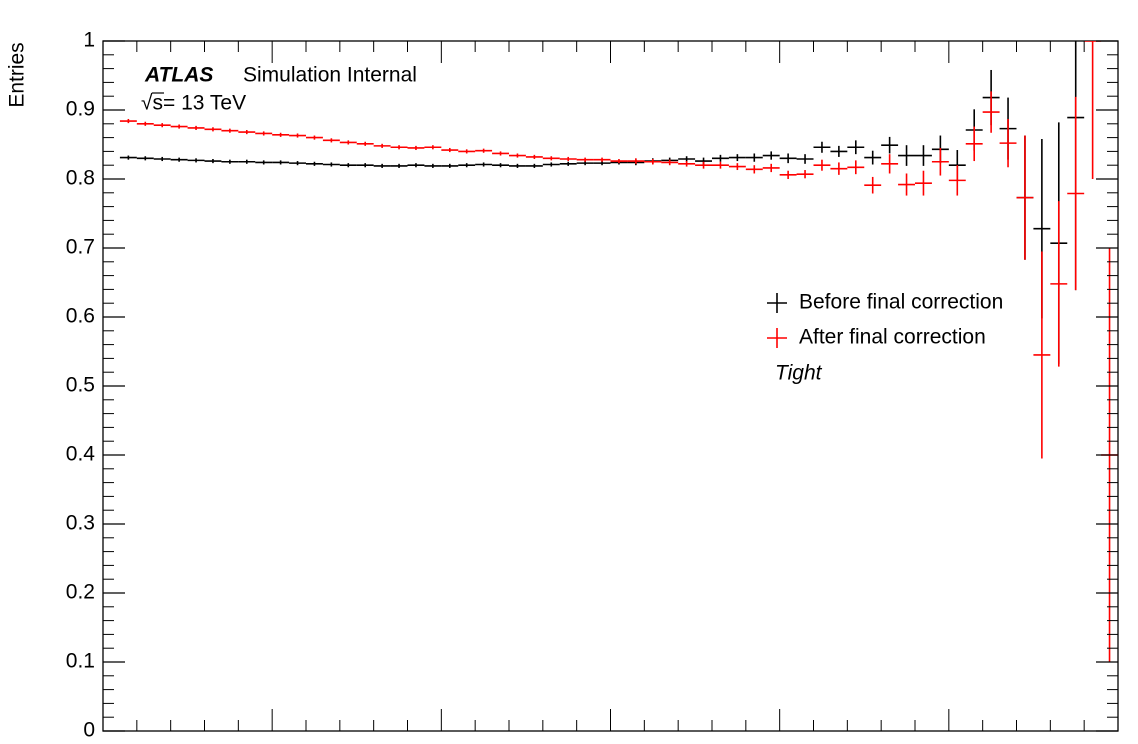  I want to click on y-tick-label: 0.5, so click(80, 385).